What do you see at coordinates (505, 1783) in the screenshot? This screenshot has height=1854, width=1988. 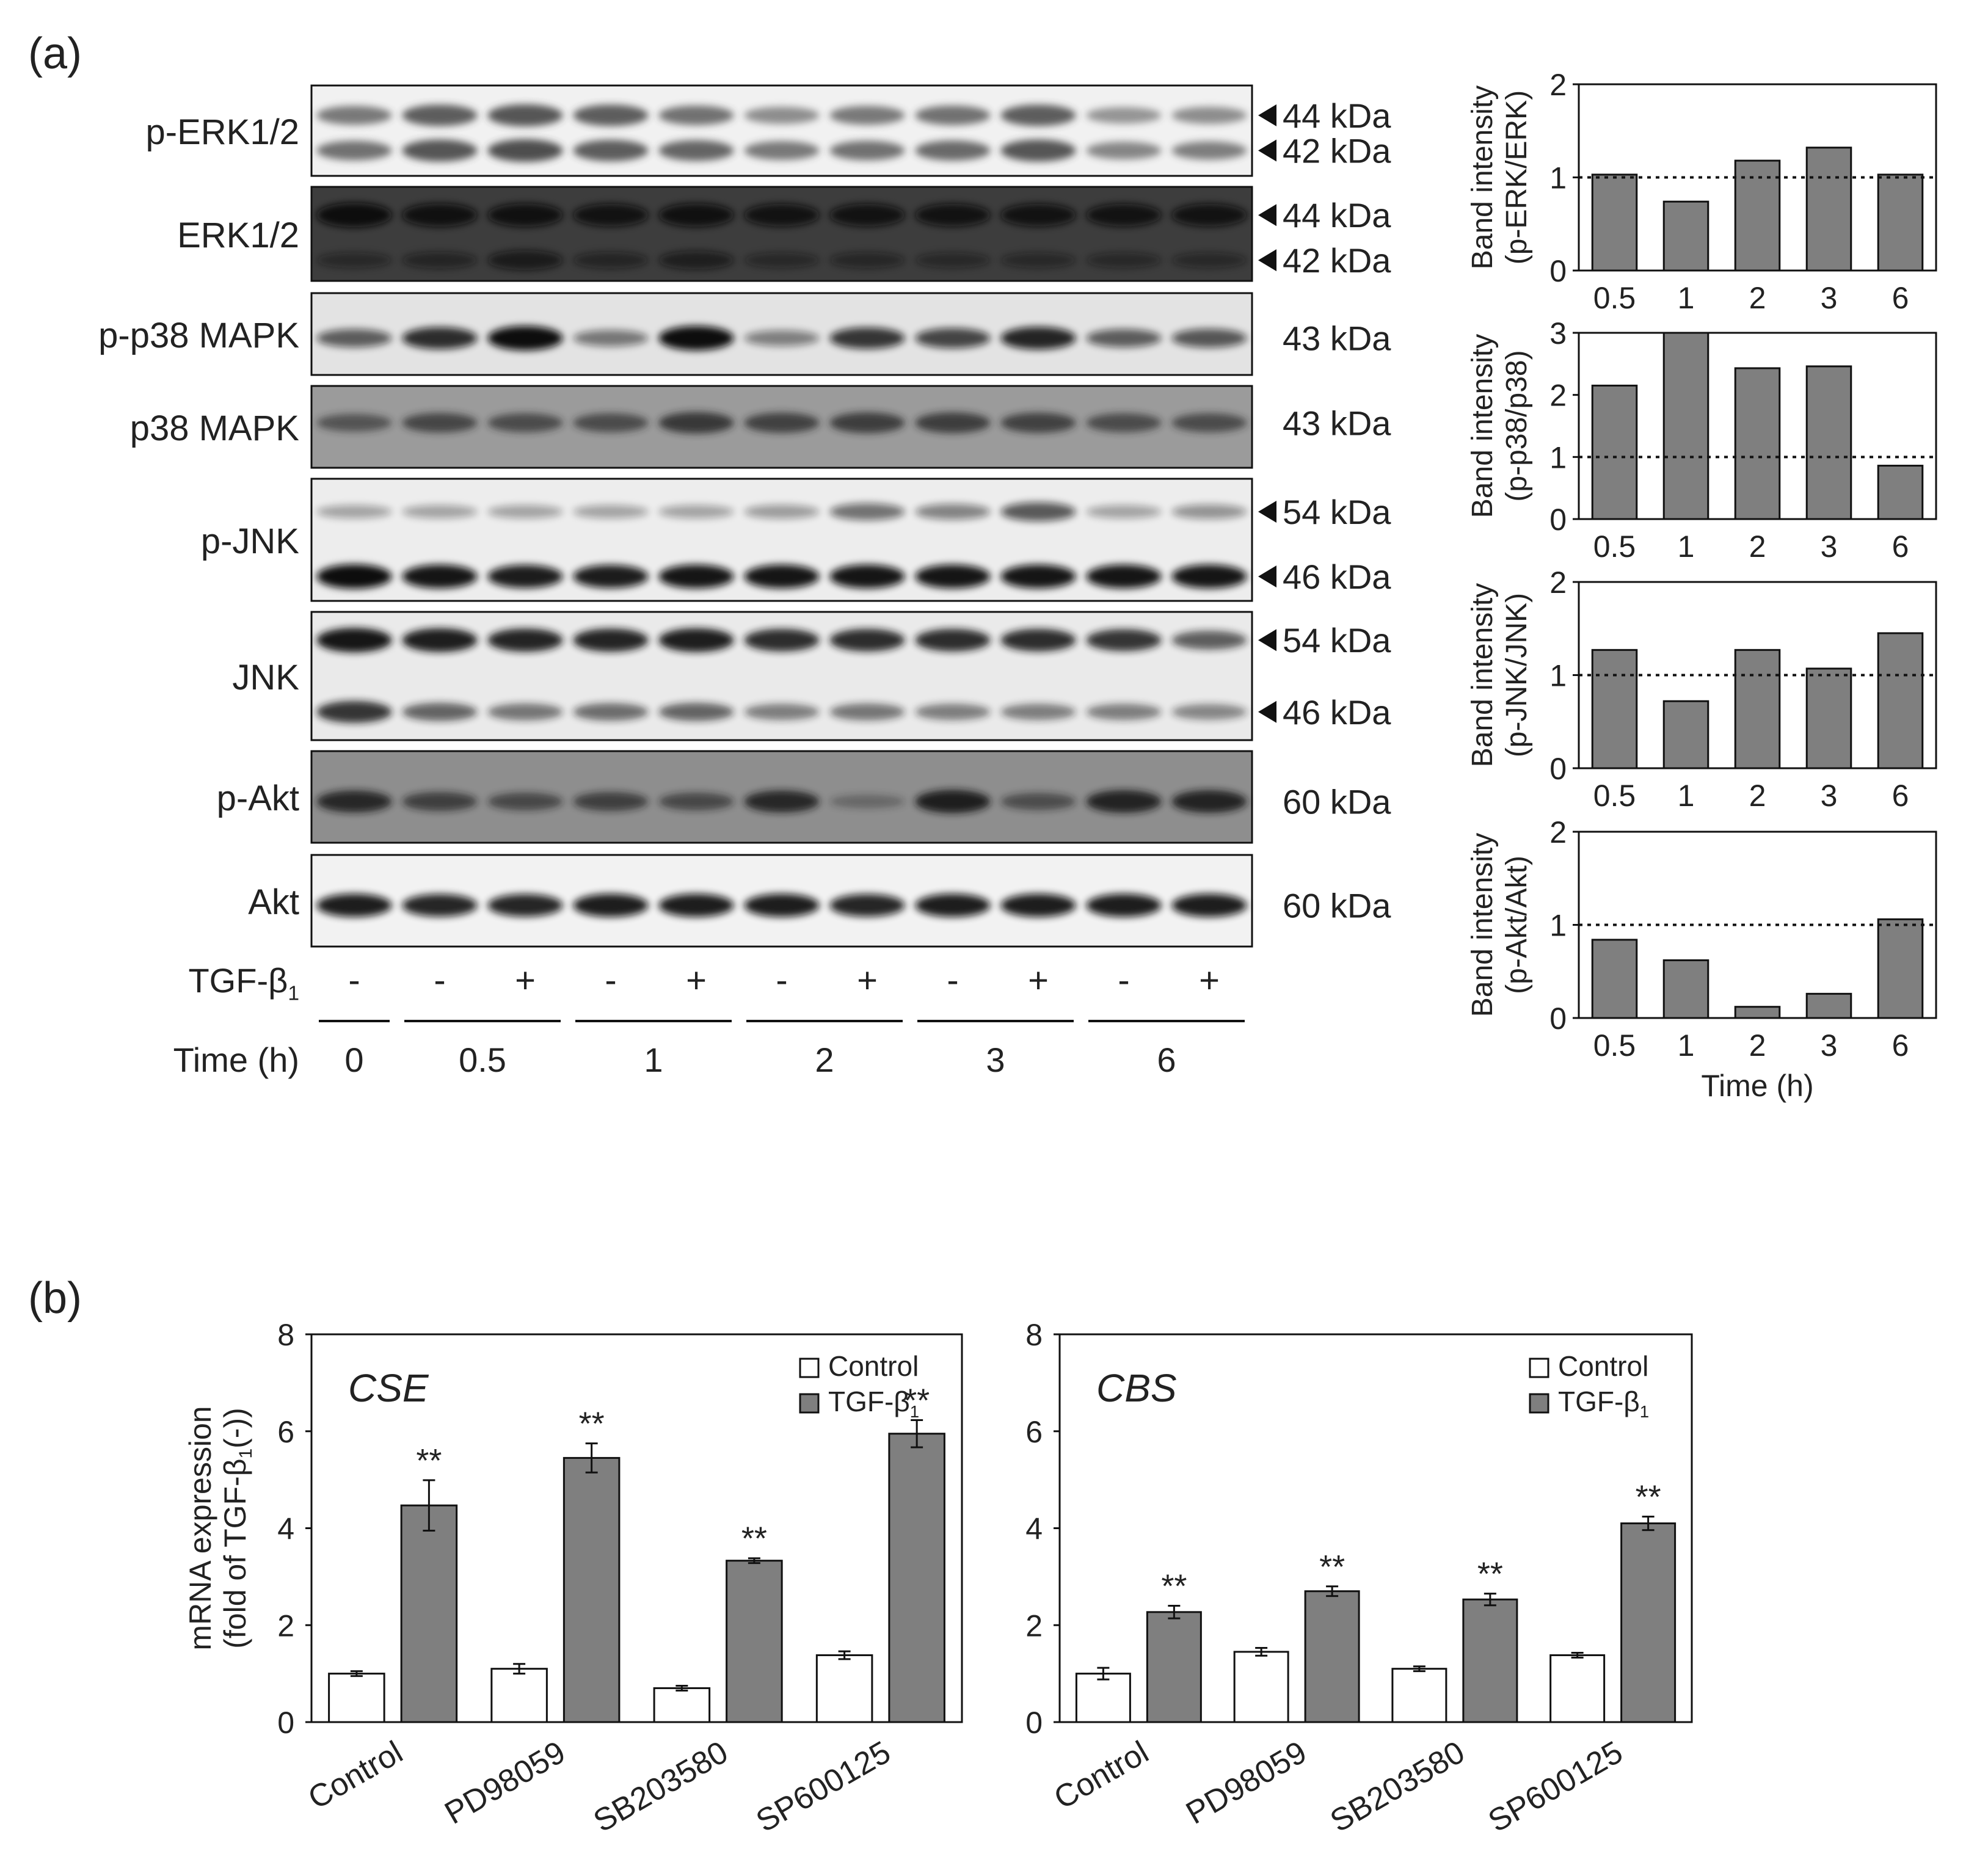 I see `x-tick-label: PD98059` at bounding box center [505, 1783].